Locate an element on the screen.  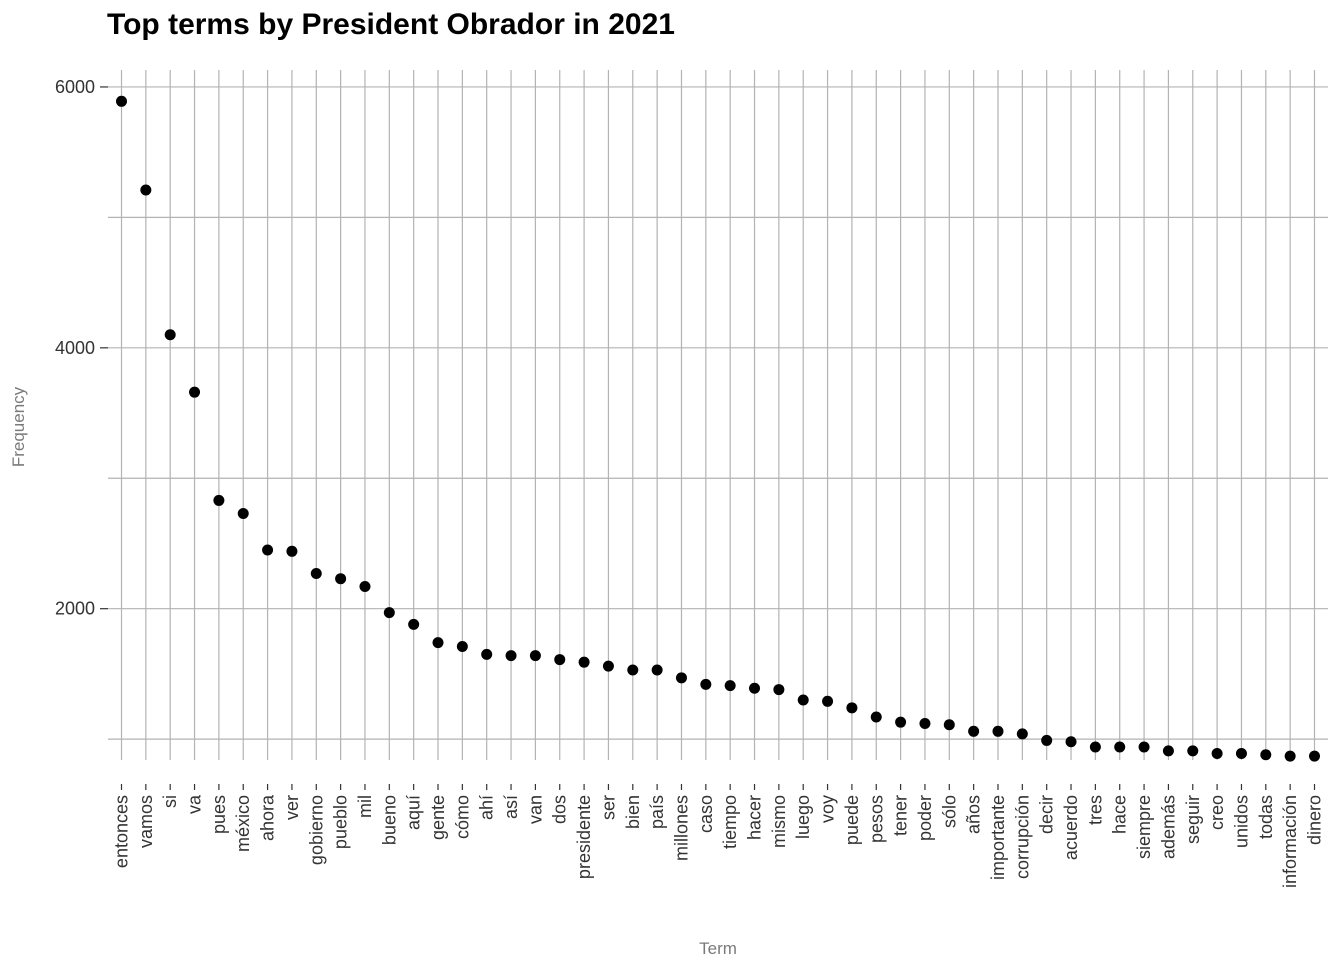
x-tick-label: tener is located at coordinates (901, 815).